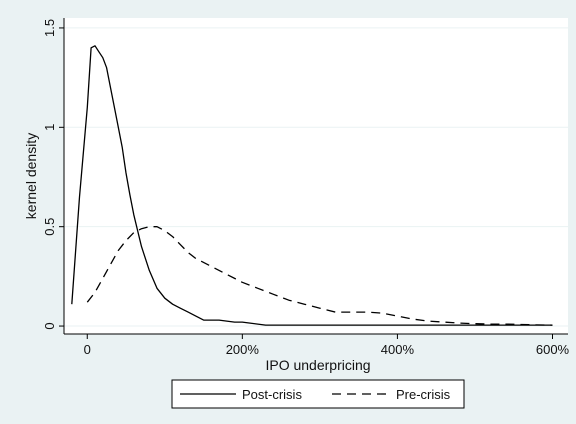 This screenshot has height=424, width=576. What do you see at coordinates (49, 28) in the screenshot?
I see `y-tick-label: 1.5` at bounding box center [49, 28].